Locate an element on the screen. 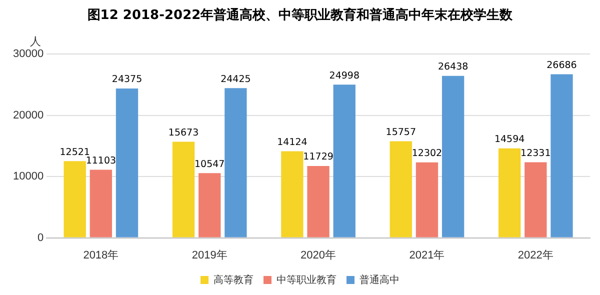 This screenshot has height=295, width=600. data-label: 12521 is located at coordinates (75, 152).